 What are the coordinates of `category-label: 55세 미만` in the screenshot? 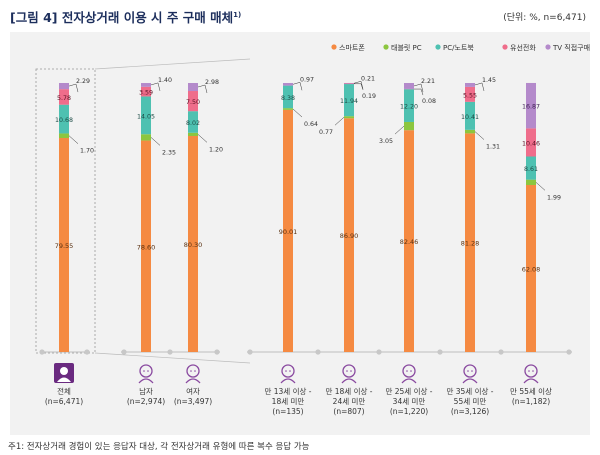 It's located at (470, 401).